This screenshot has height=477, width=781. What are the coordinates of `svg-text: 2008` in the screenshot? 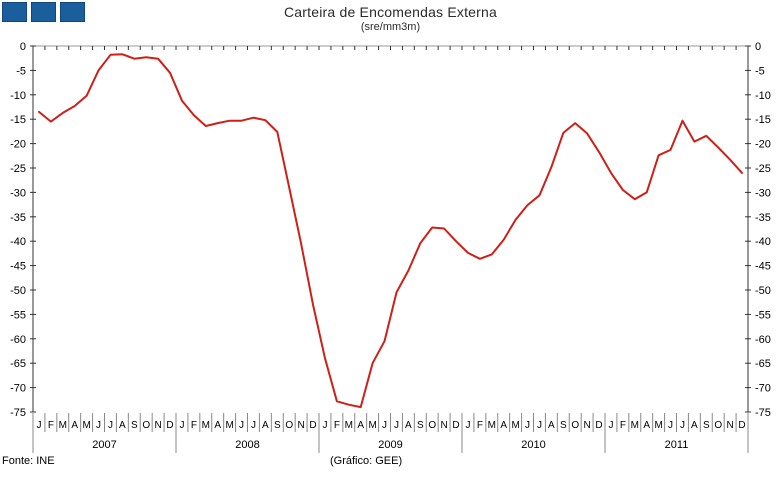 It's located at (247, 445).